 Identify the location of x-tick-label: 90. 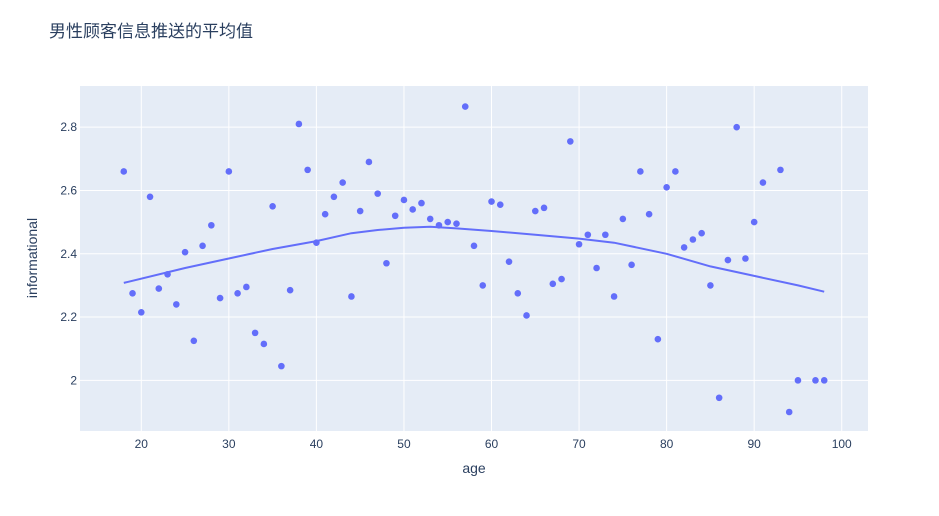
(754, 444).